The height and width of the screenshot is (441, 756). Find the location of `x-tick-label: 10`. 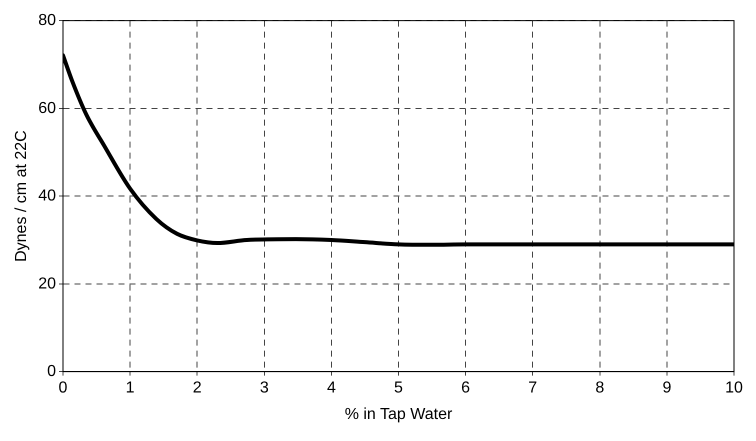

x-tick-label: 10 is located at coordinates (734, 388).